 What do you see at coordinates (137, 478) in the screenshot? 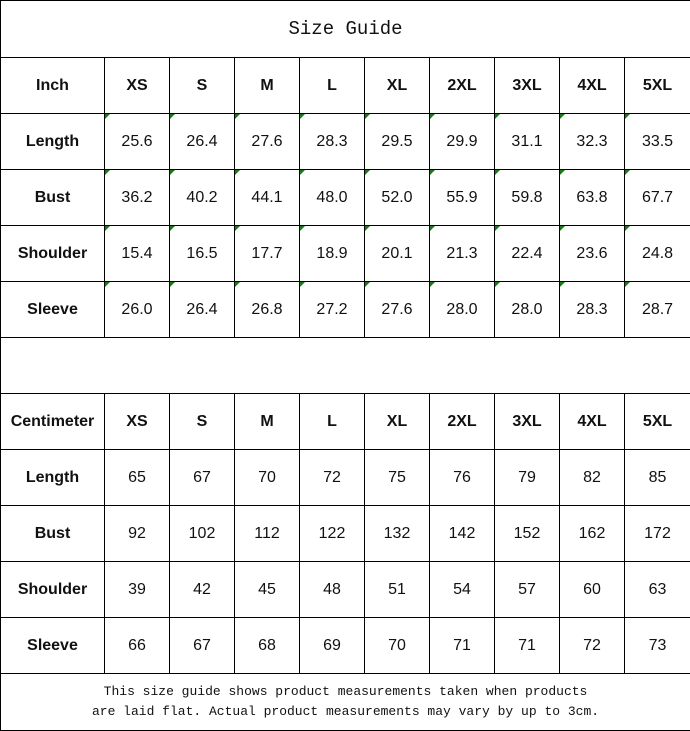
I see `measurement-value: 65` at bounding box center [137, 478].